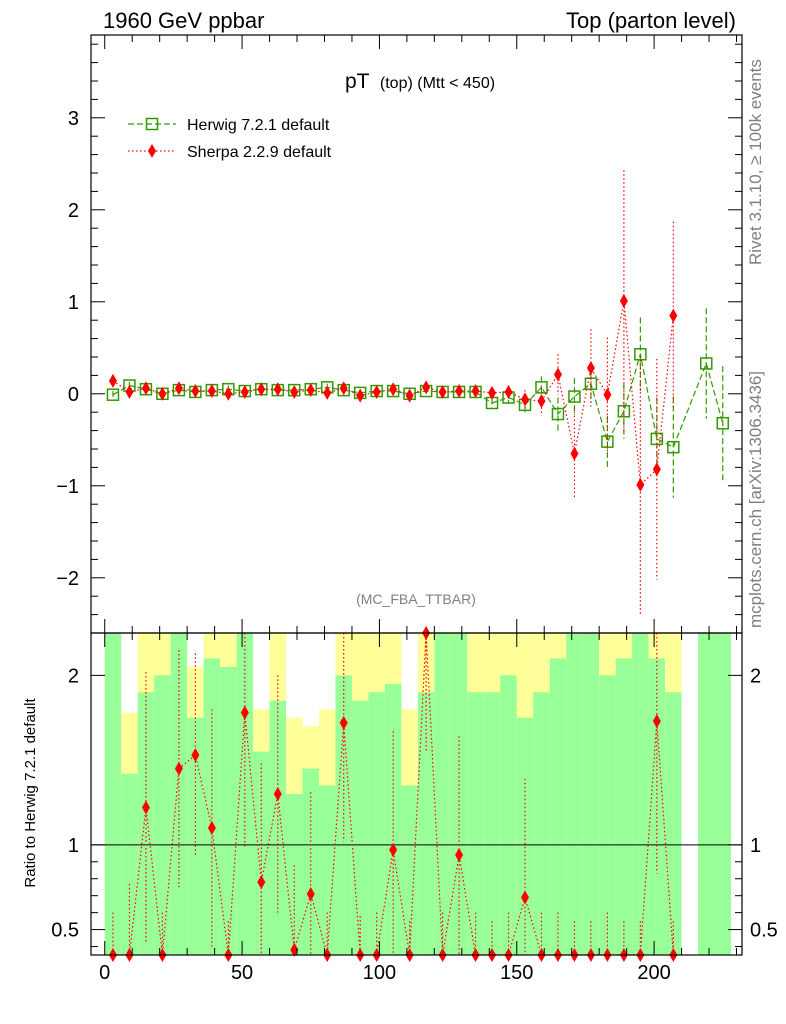 Image resolution: width=786 pixels, height=1024 pixels. Describe the element at coordinates (379, 973) in the screenshot. I see `x-tick-label: 100` at that location.